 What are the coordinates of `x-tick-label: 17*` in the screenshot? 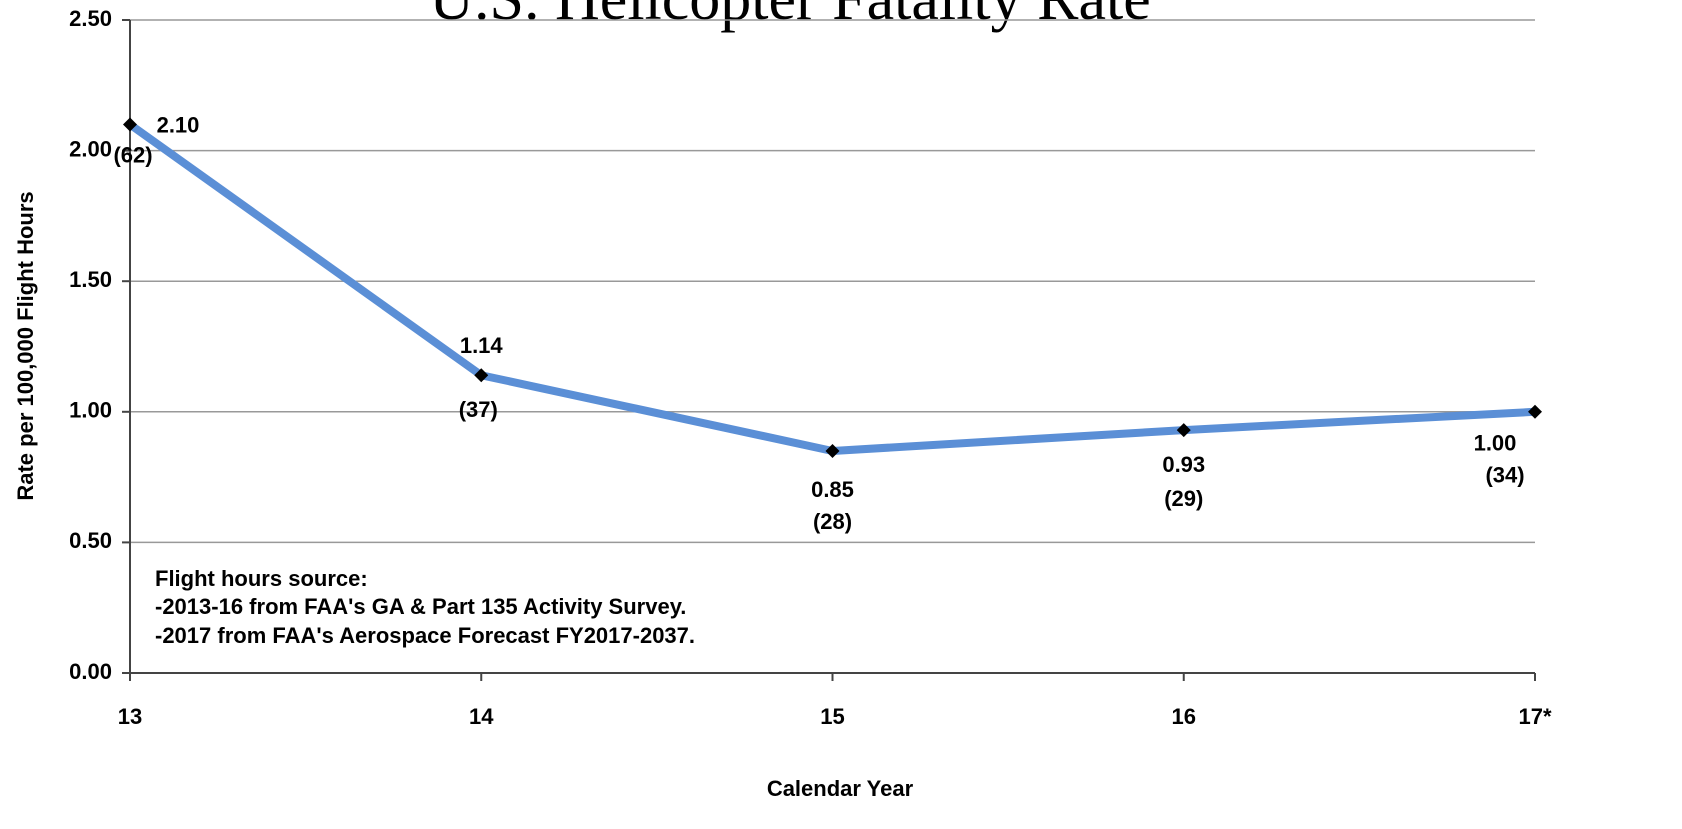 It's located at (1534, 716).